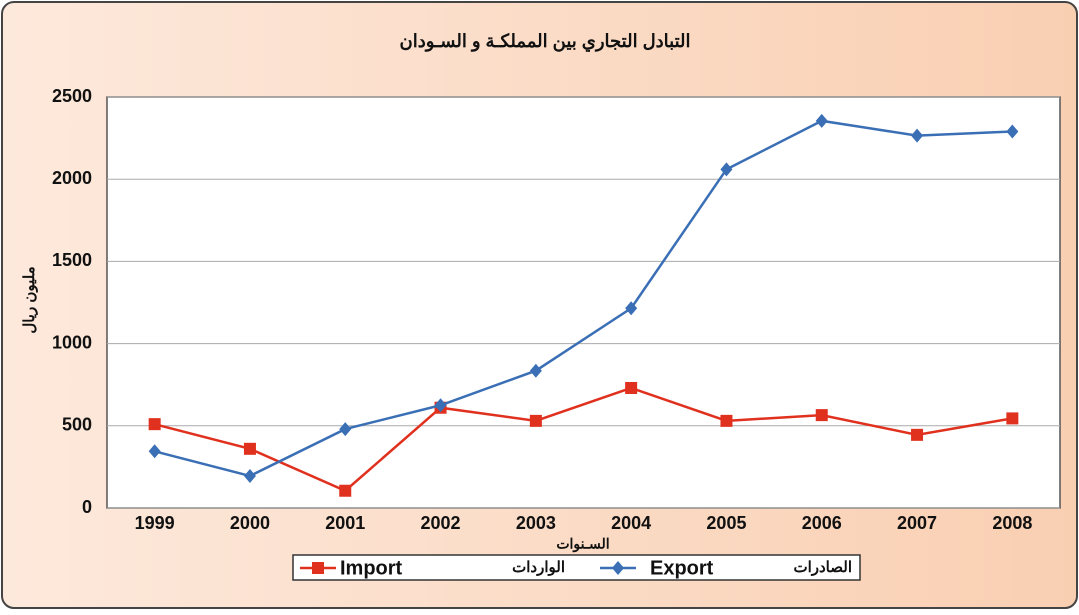 Image resolution: width=1079 pixels, height=615 pixels. I want to click on y-tick-label: 1000, so click(72, 342).